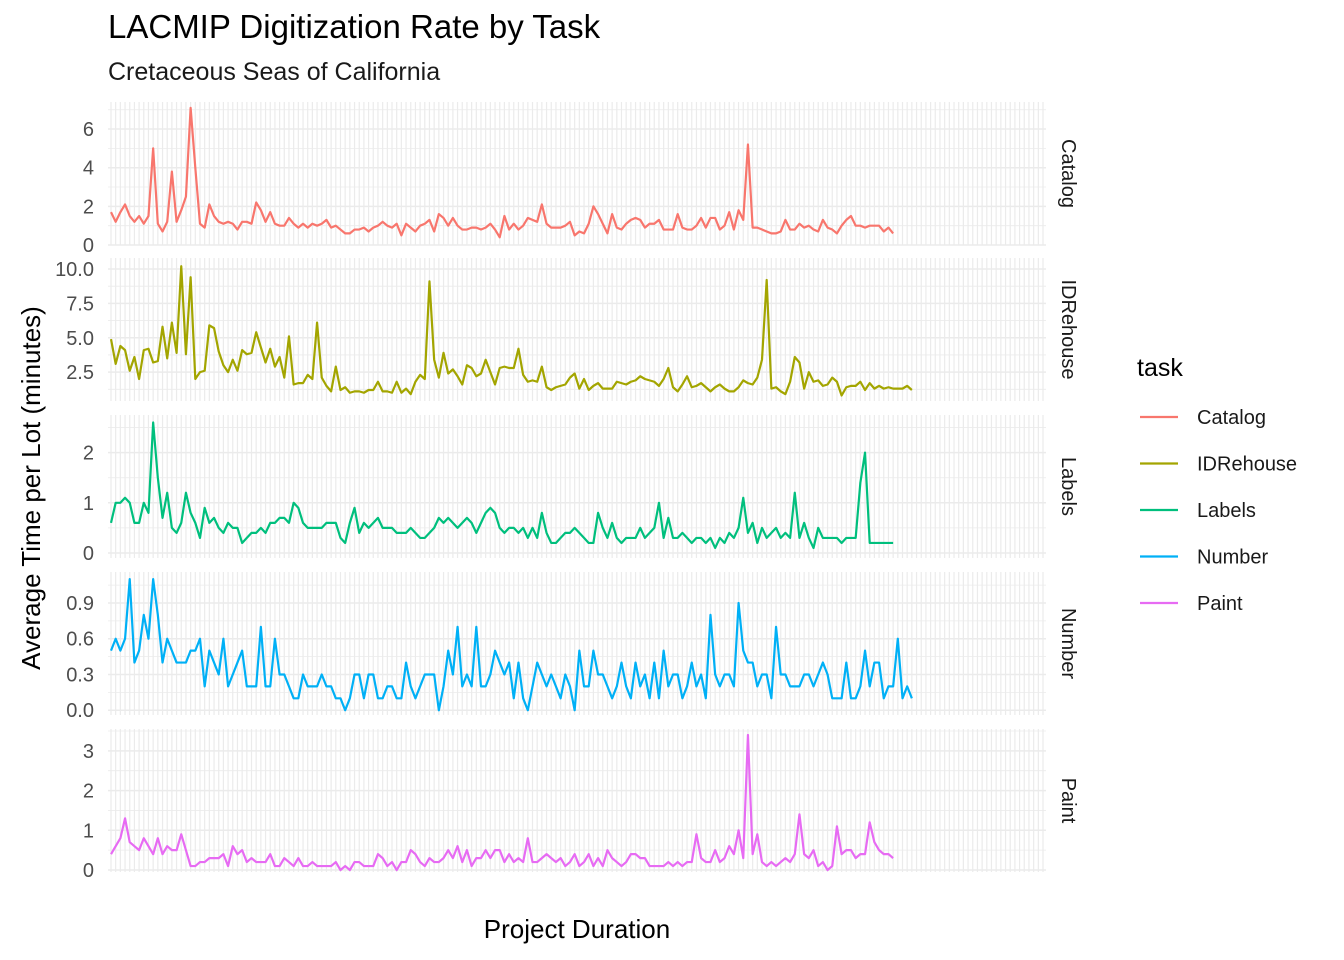  Describe the element at coordinates (1226, 511) in the screenshot. I see `legend-label: Labels` at that location.